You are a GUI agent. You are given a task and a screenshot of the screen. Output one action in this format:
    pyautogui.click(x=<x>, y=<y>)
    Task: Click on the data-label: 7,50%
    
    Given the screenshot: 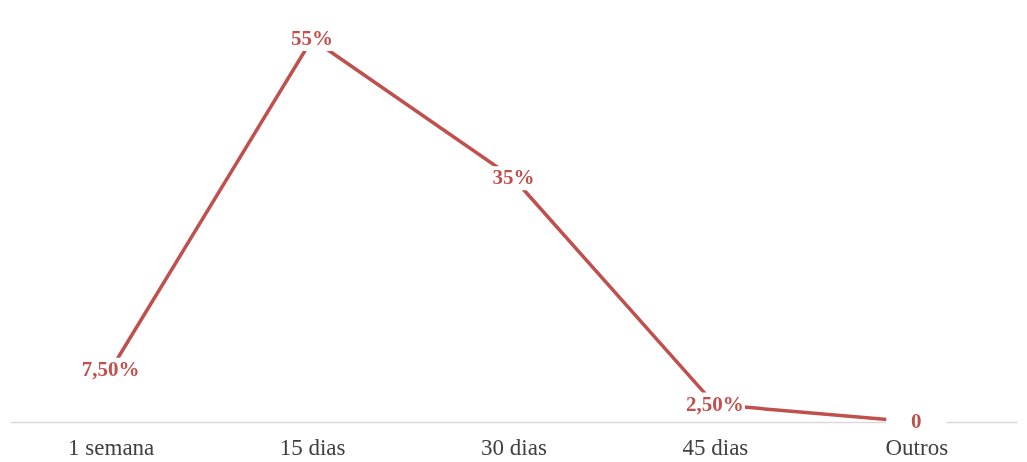 What is the action you would take?
    pyautogui.click(x=110, y=368)
    